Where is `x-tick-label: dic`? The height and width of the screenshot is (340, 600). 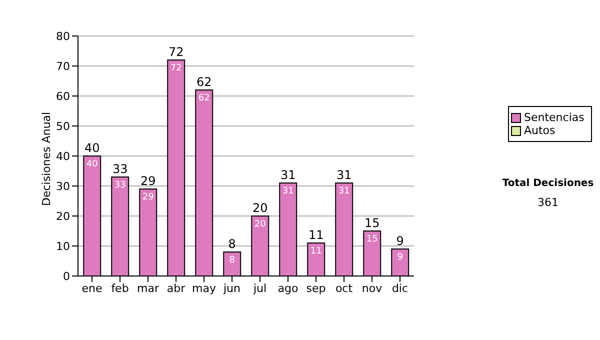 x-tick-label: dic is located at coordinates (400, 288).